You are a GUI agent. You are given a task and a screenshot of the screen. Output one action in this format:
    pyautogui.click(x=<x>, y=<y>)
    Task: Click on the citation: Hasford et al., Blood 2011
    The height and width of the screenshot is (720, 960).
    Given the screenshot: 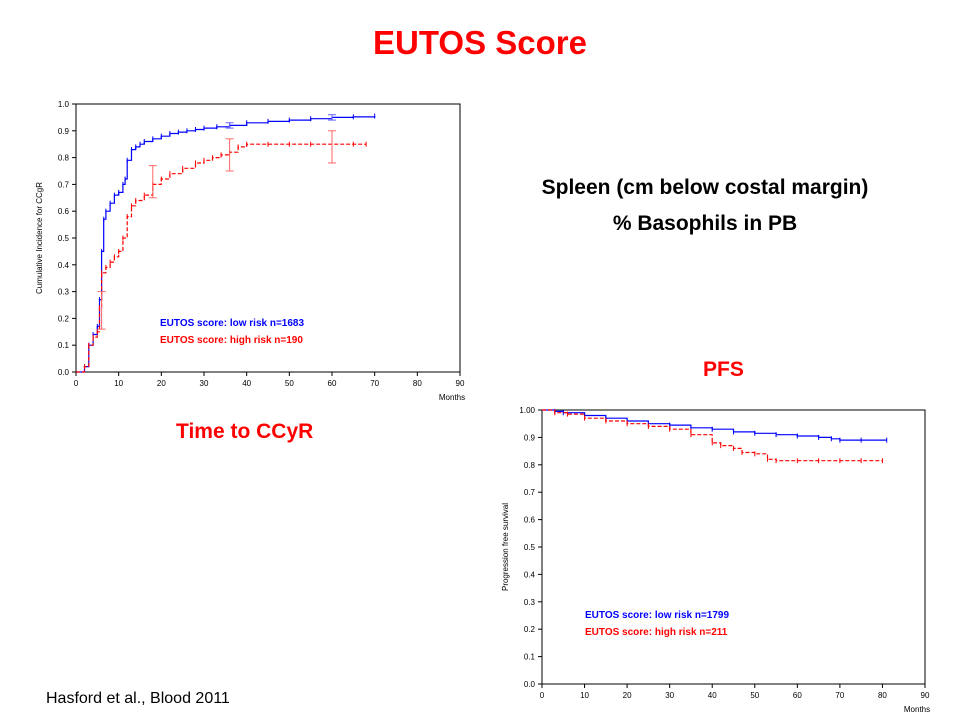 What is the action you would take?
    pyautogui.click(x=138, y=698)
    